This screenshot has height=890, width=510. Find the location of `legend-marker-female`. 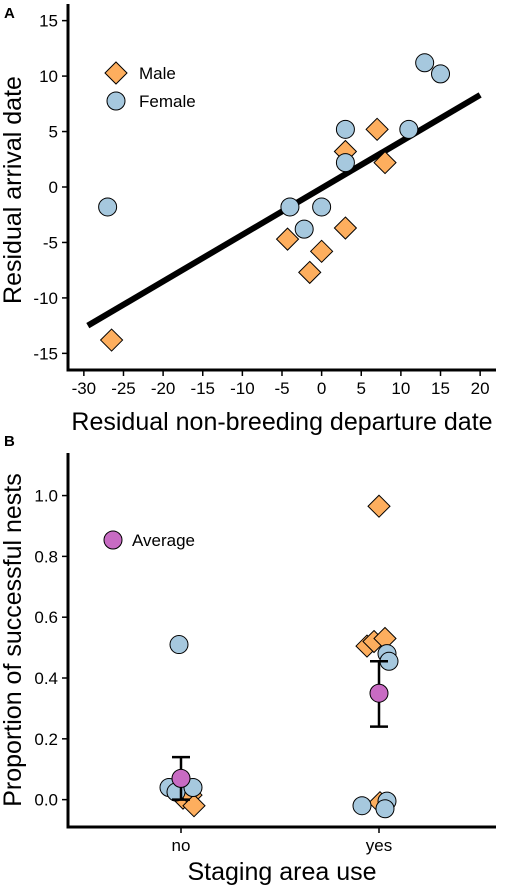

legend-marker-female is located at coordinates (116, 101).